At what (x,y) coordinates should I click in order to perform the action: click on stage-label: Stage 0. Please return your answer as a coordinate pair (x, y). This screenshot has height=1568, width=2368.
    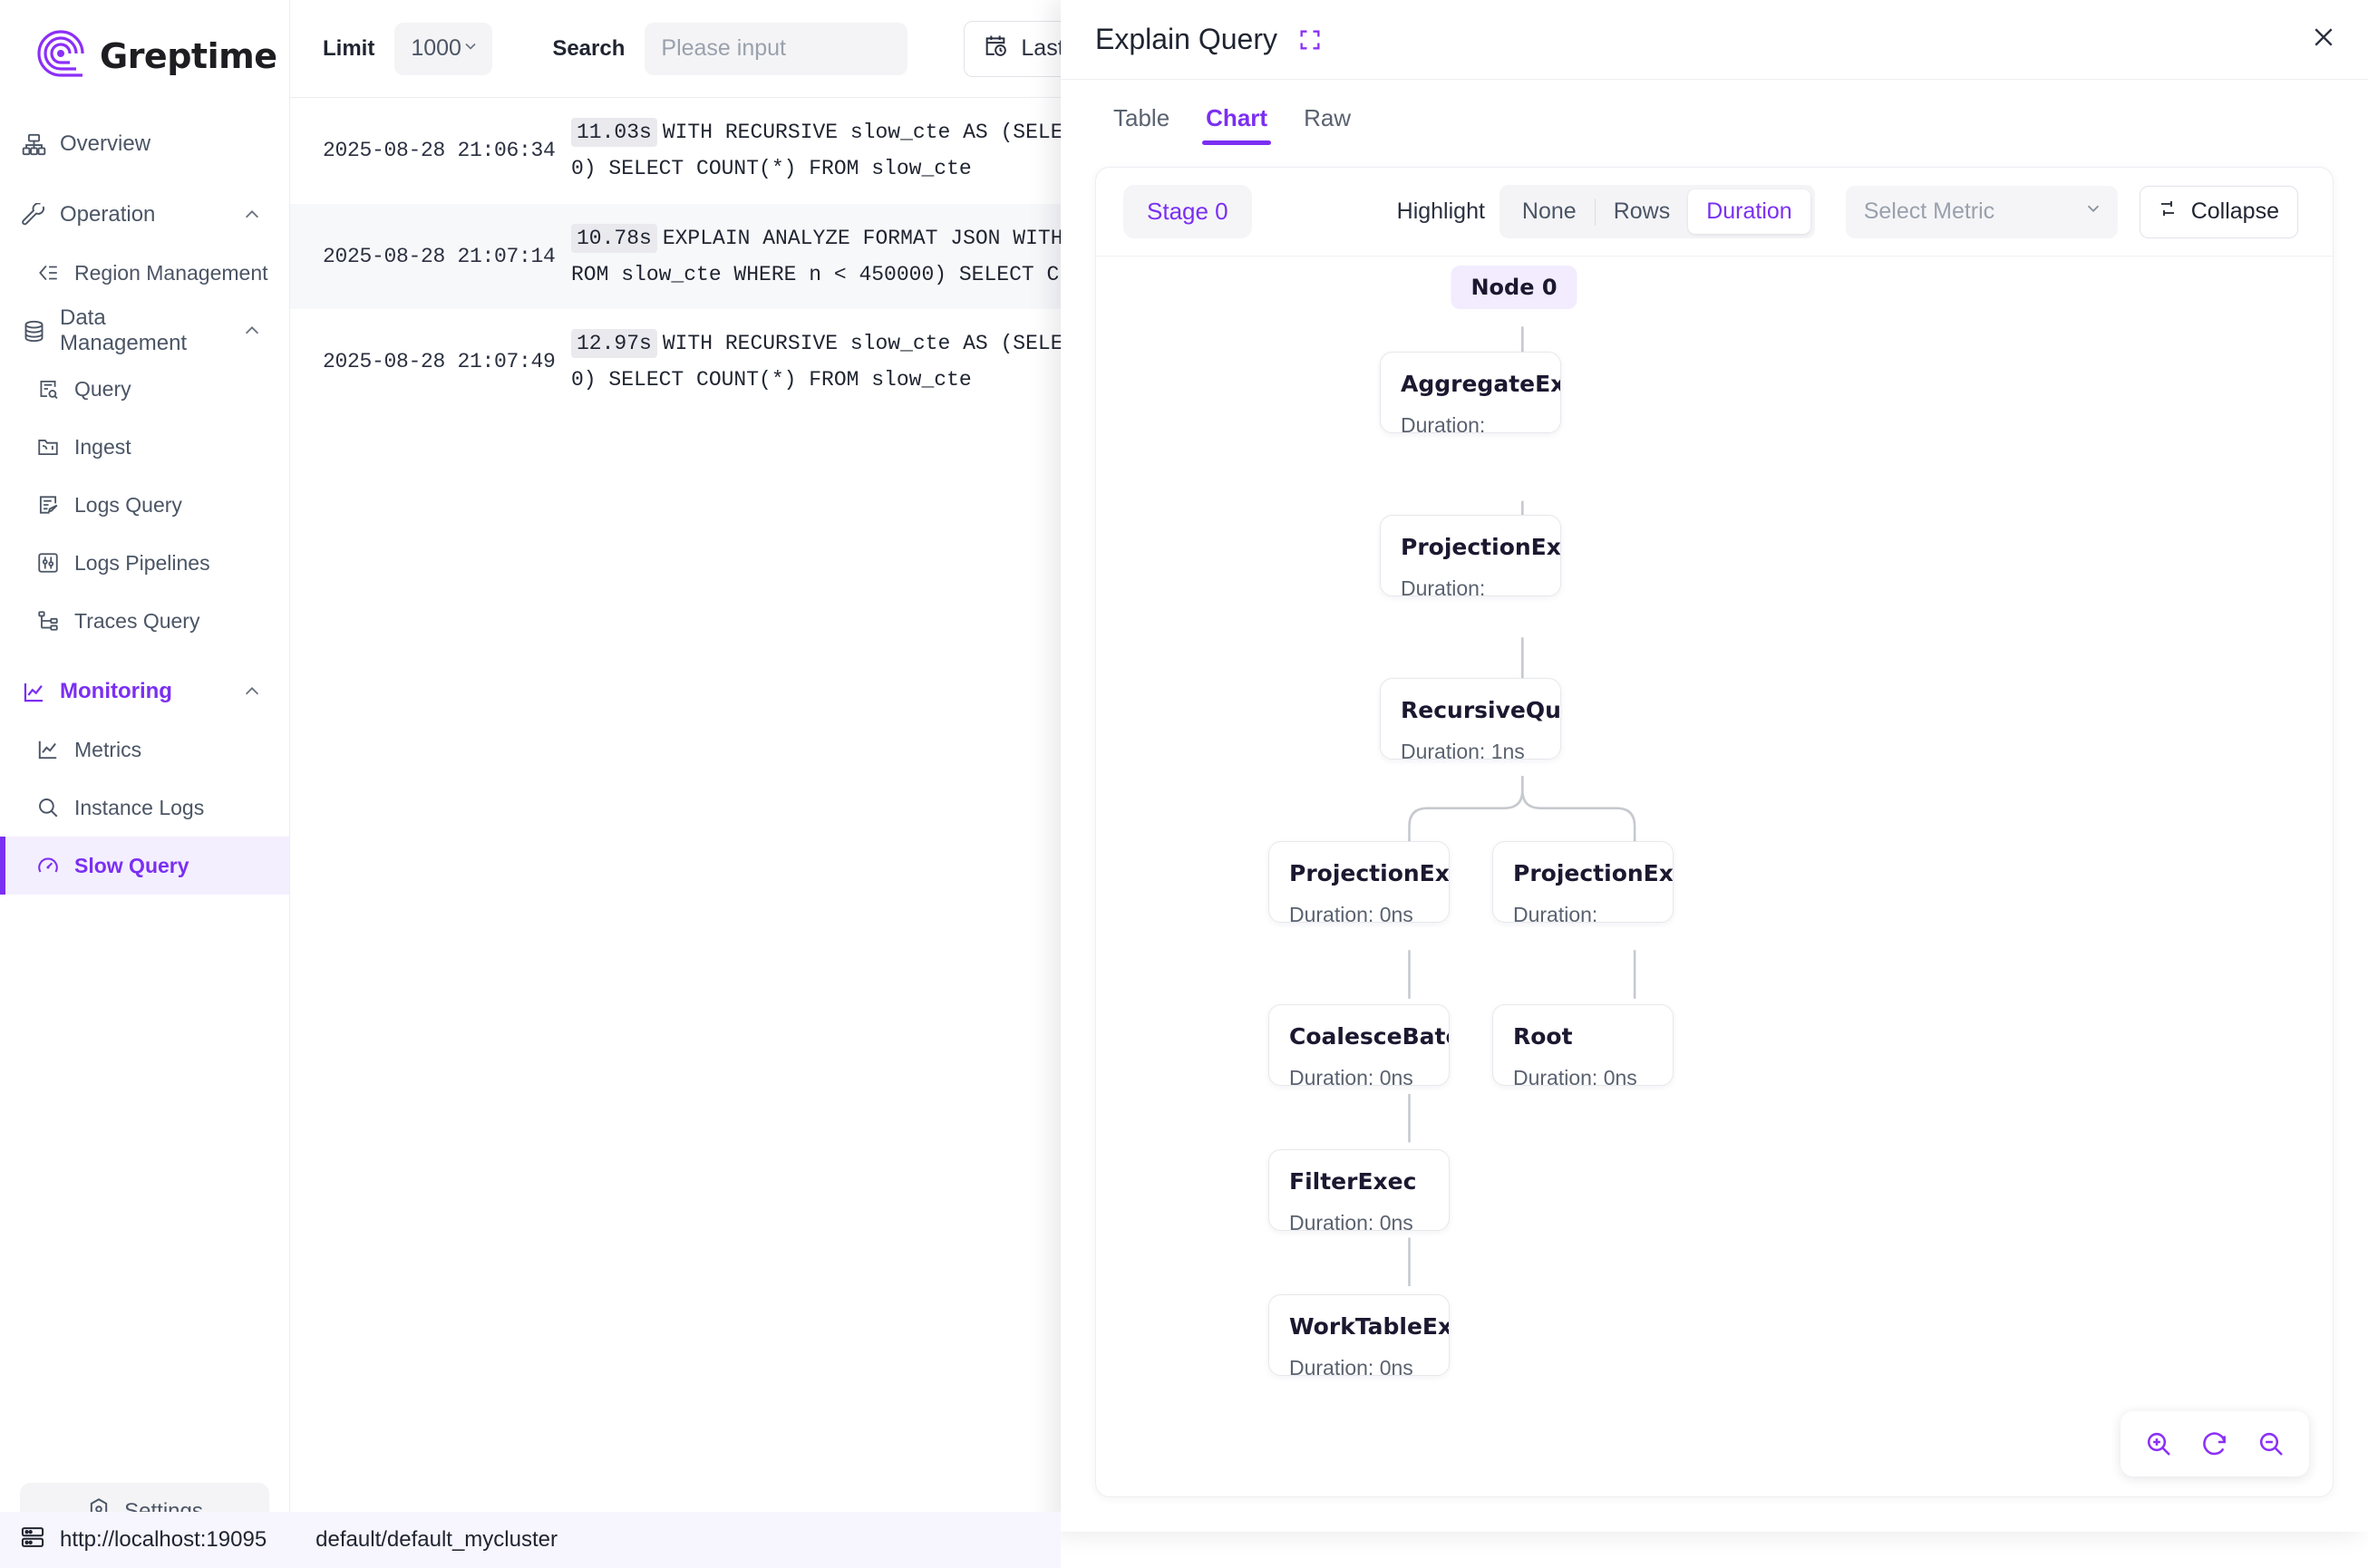
    Looking at the image, I should click on (1187, 211).